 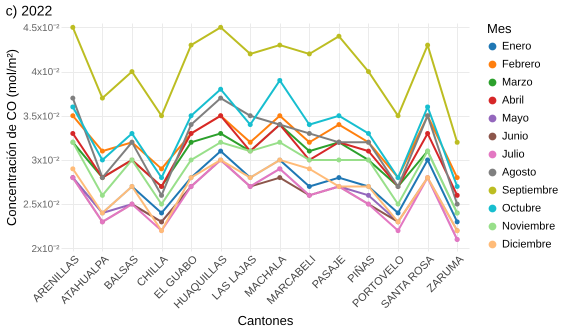 I want to click on y-tick-label: 2.5x10⁻², so click(x=41, y=205).